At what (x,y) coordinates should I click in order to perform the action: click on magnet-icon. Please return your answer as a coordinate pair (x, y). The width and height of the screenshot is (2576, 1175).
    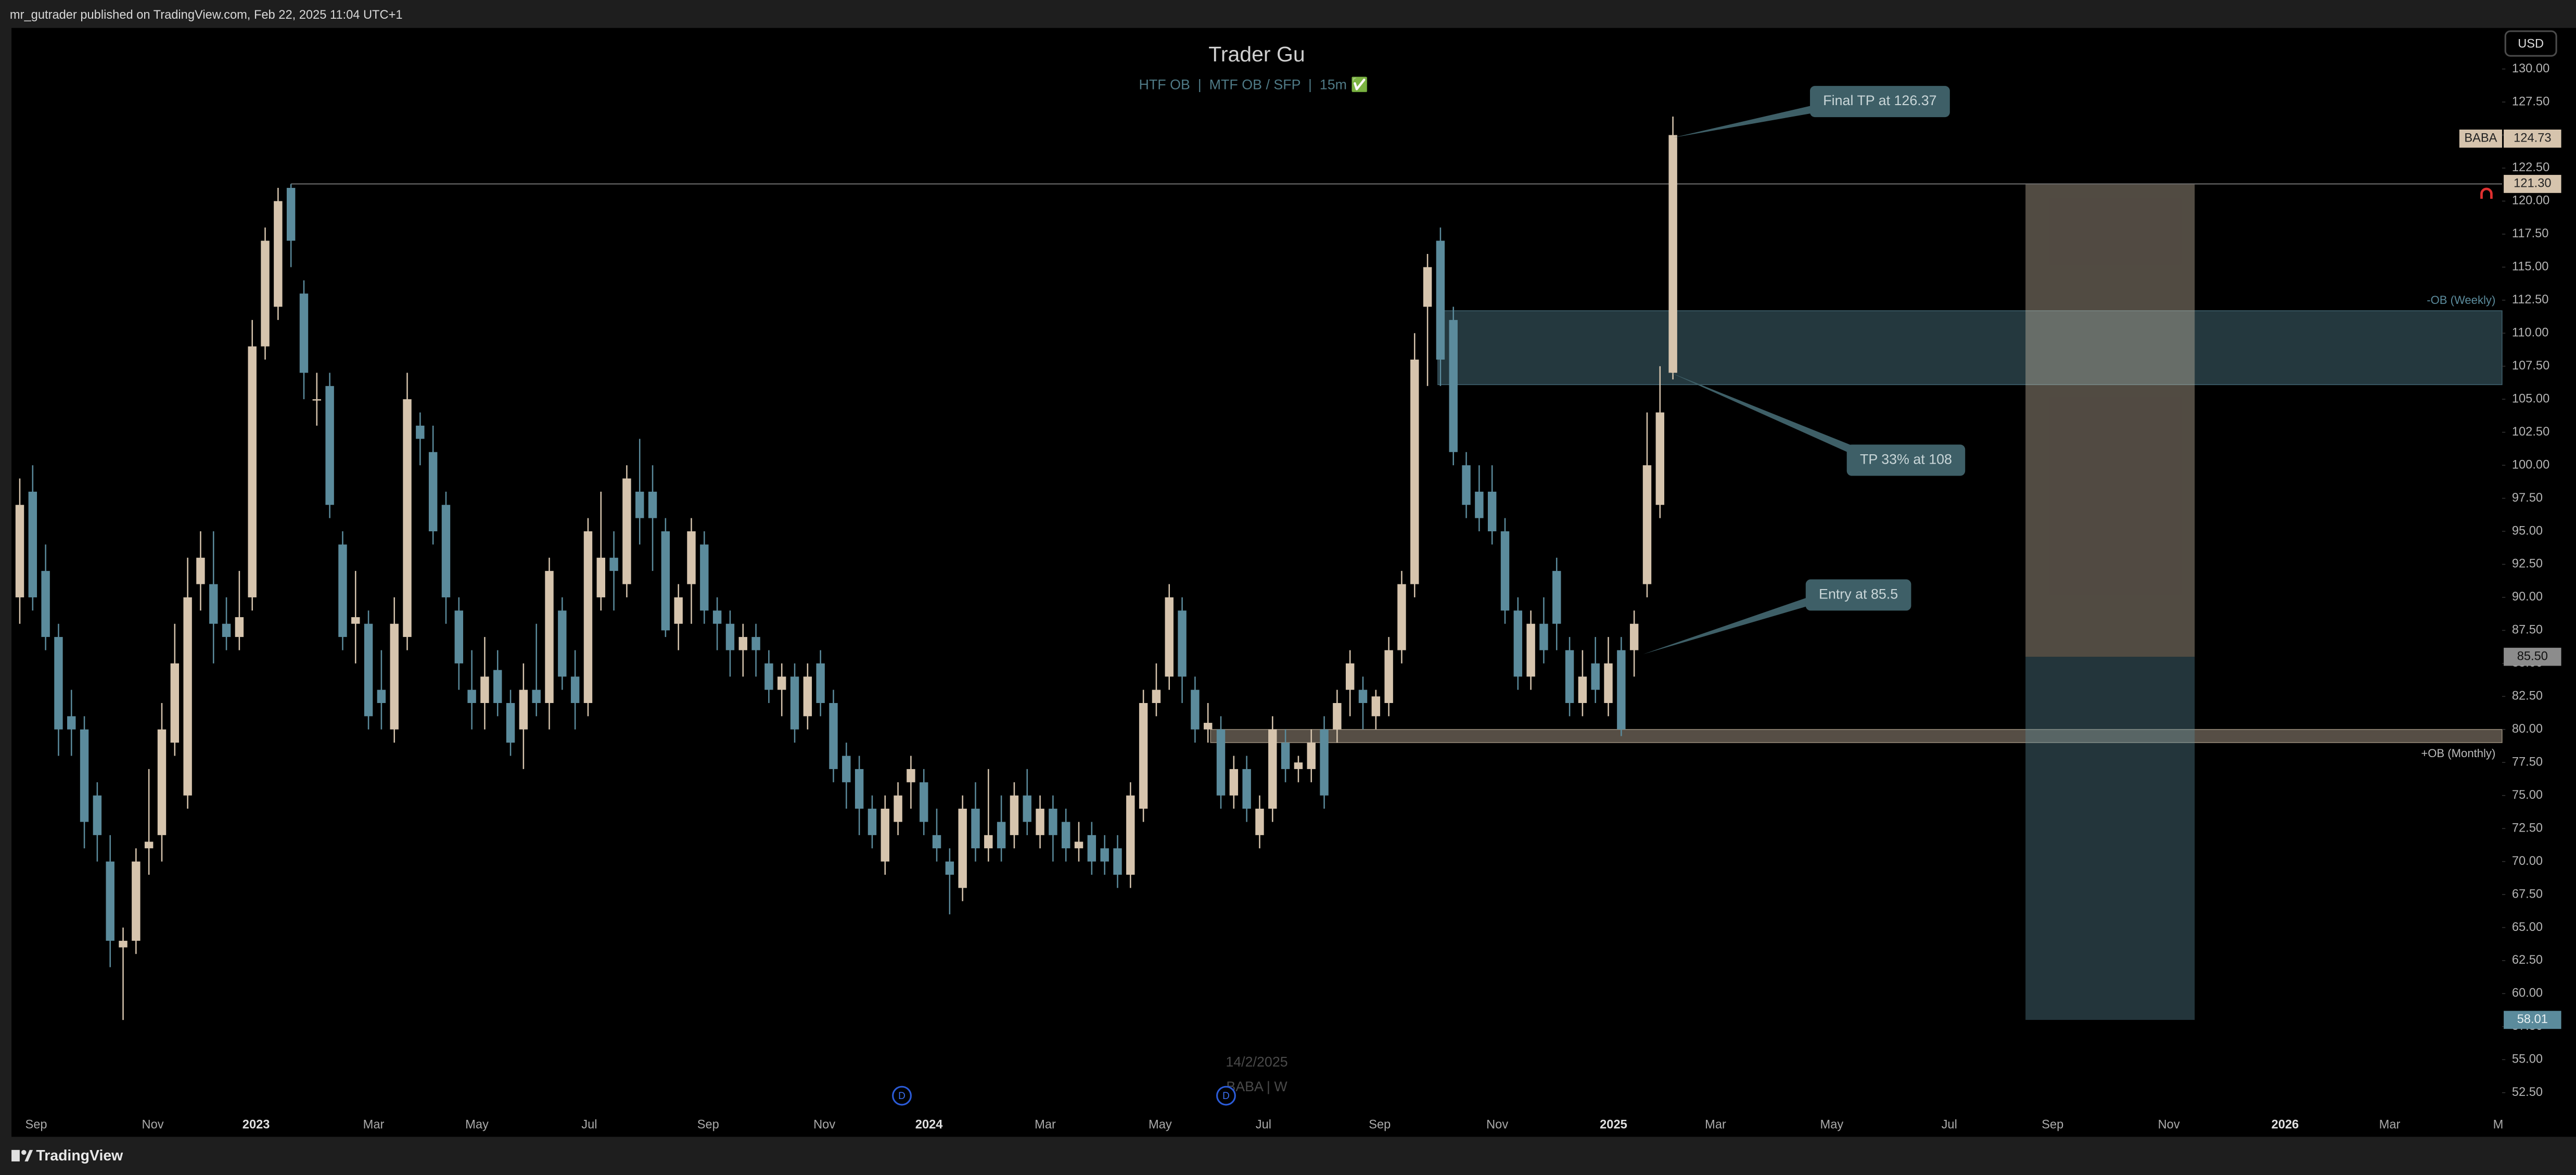
    Looking at the image, I should click on (2486, 193).